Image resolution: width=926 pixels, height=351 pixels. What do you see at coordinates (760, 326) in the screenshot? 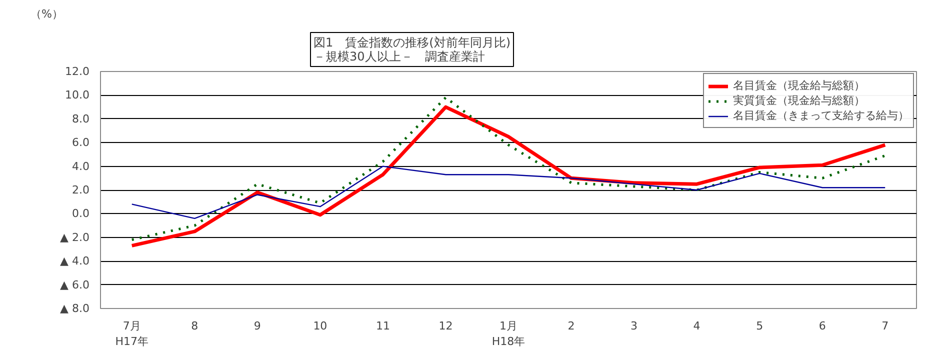
I see `x-tick-label: 5` at bounding box center [760, 326].